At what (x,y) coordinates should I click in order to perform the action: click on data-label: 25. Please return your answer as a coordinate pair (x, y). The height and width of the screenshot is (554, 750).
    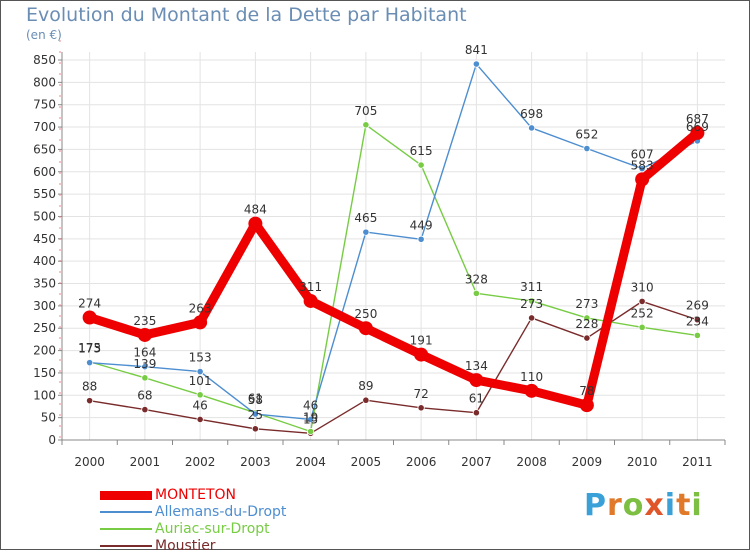
    Looking at the image, I should click on (255, 415).